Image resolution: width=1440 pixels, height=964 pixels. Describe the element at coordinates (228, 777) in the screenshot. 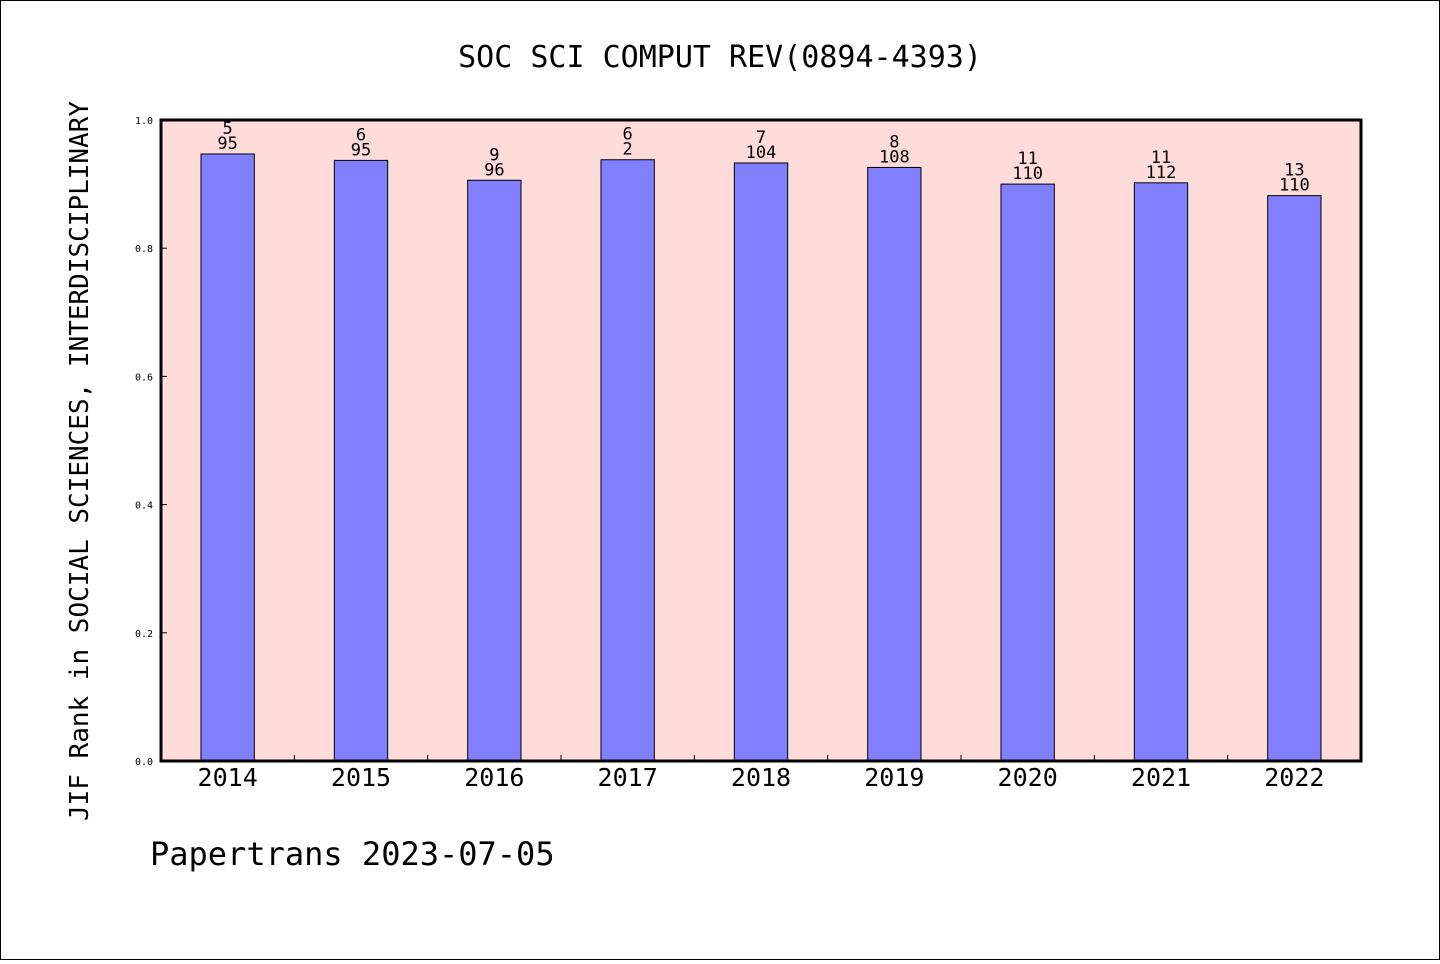

I see `x-tick-label-2014: 2014` at that location.